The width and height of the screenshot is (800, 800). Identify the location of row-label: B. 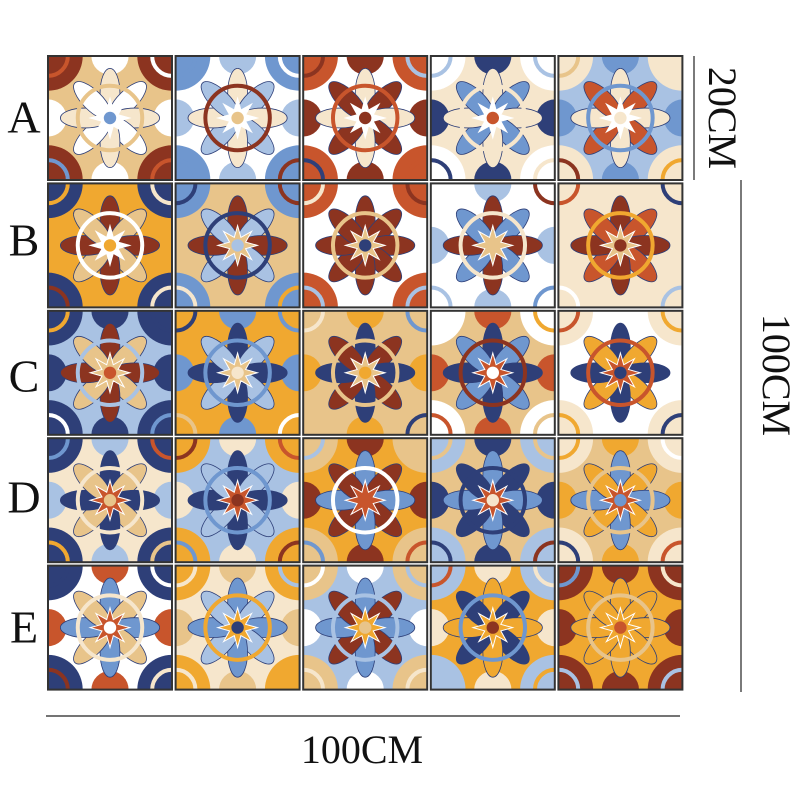
(24, 240).